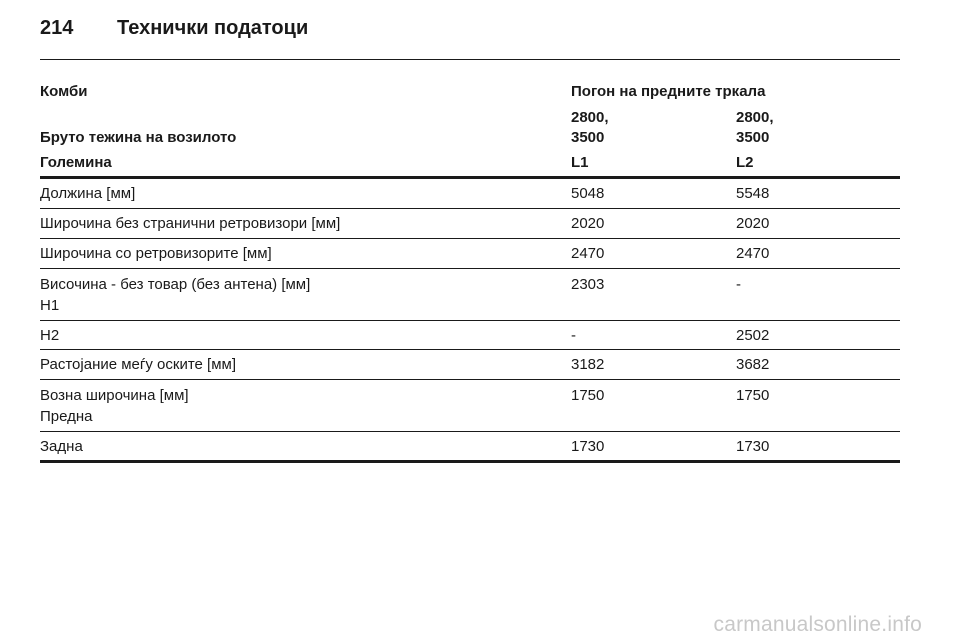 This screenshot has height=642, width=960. What do you see at coordinates (755, 117) in the screenshot?
I see `weight-col2-line1: 2800,` at bounding box center [755, 117].